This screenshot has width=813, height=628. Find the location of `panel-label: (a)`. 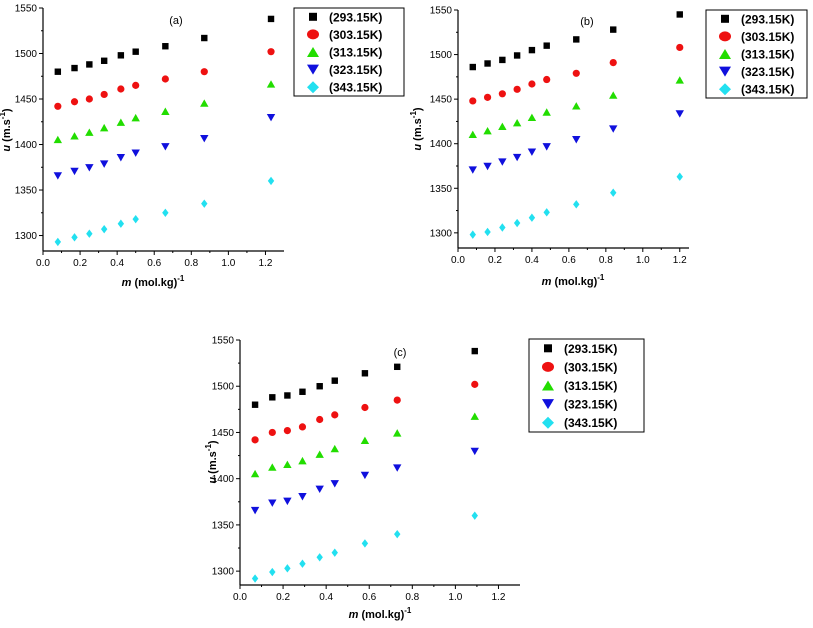

panel-label: (a) is located at coordinates (175, 21).